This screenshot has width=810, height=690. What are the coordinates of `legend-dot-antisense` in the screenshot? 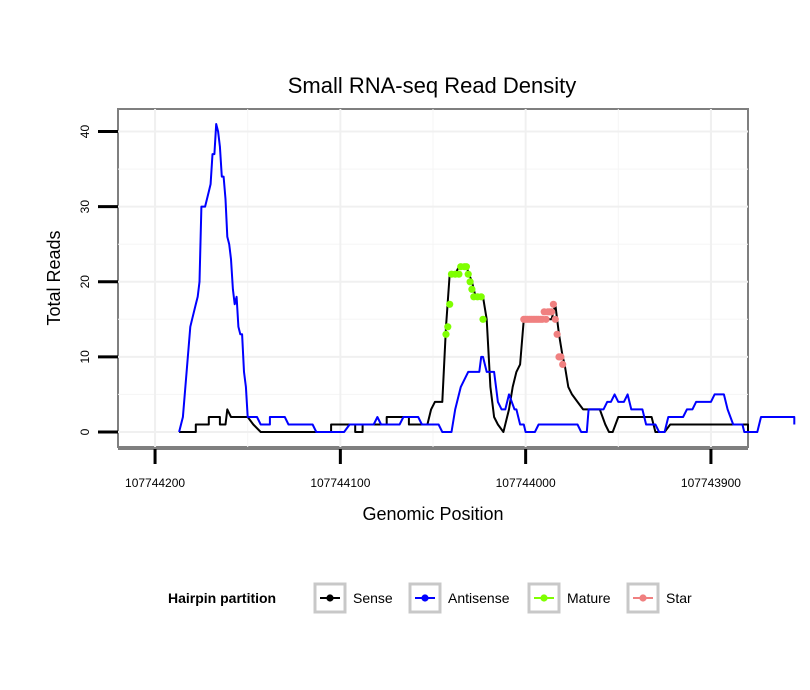 It's located at (425, 598).